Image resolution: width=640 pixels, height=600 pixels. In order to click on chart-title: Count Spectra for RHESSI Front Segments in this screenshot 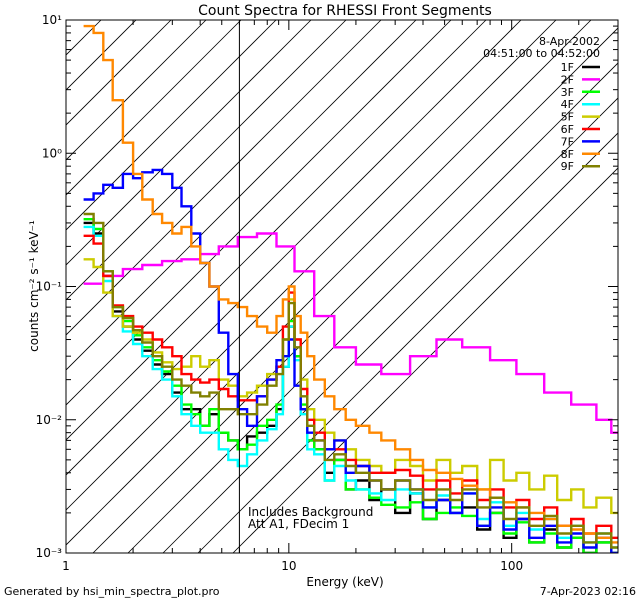, I will do `click(345, 11)`.